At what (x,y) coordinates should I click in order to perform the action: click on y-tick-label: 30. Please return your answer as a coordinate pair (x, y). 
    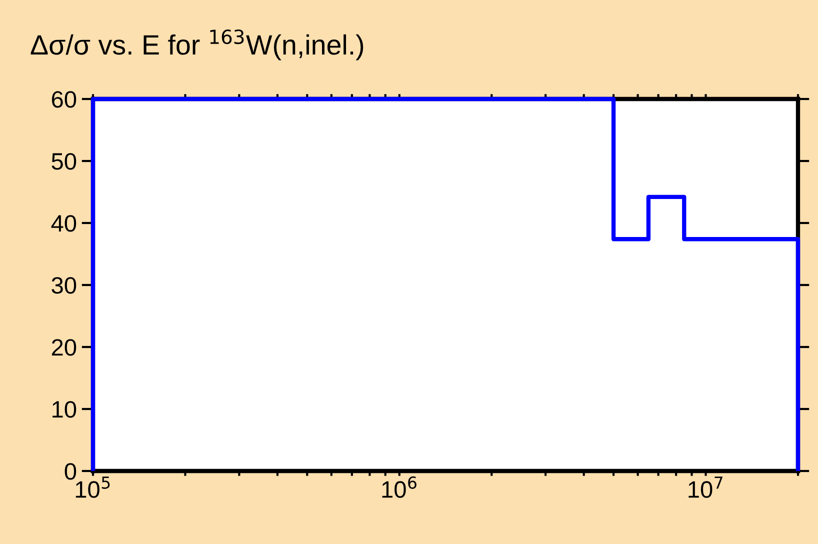
    Looking at the image, I should click on (64, 285).